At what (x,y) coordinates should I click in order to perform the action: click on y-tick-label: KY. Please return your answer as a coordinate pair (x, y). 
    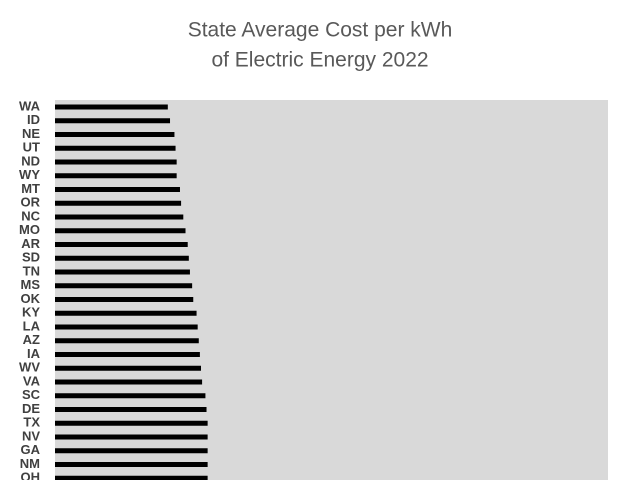
    Looking at the image, I should click on (31, 312).